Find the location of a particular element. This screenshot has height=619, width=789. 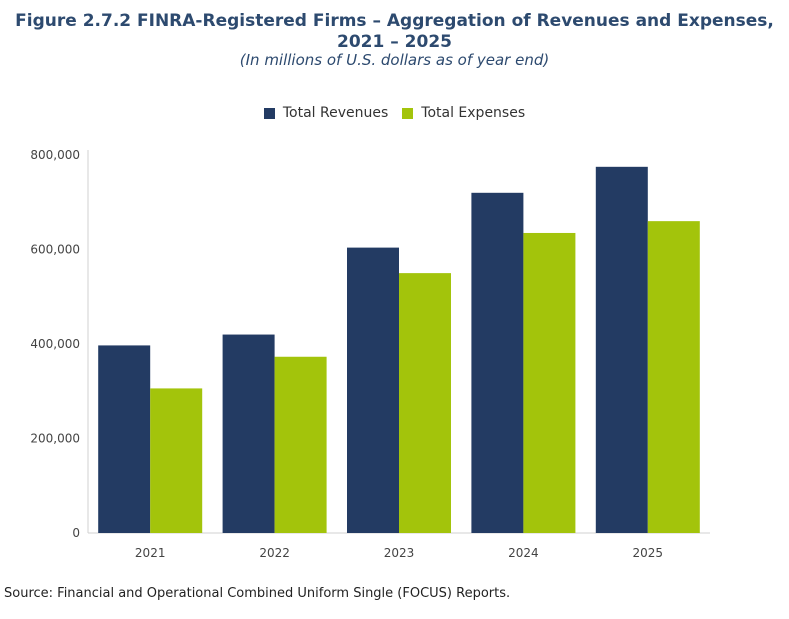

legend-swatch-expenses is located at coordinates (408, 113).